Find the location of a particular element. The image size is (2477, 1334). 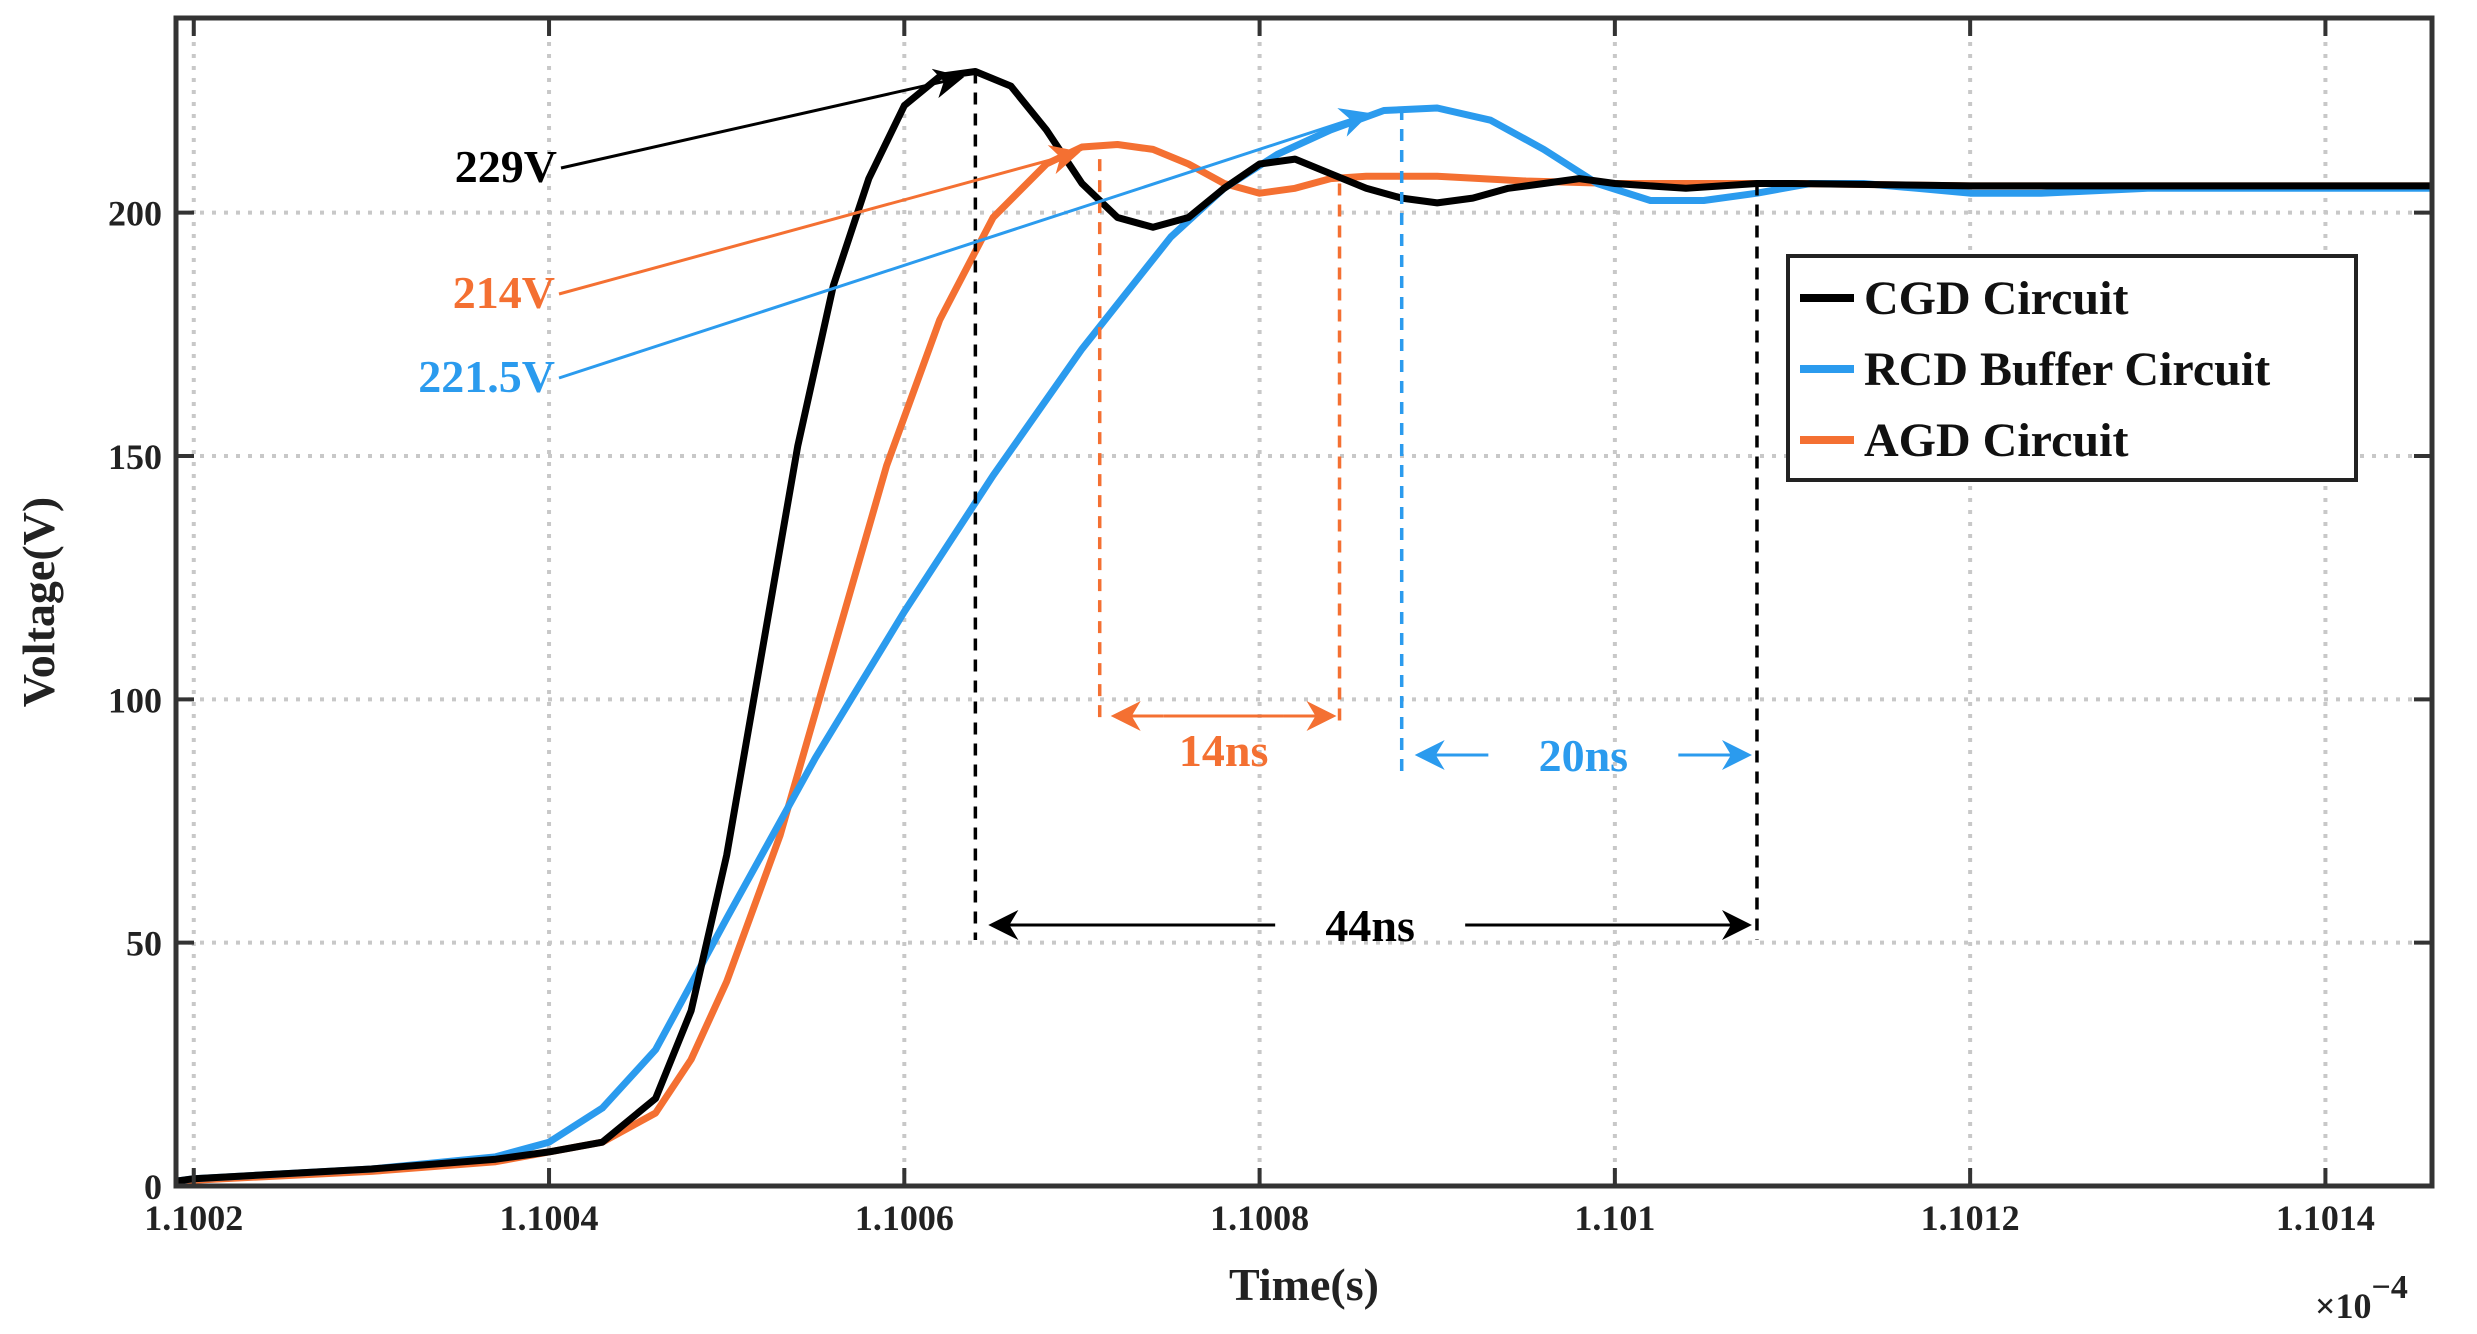

legend-label: CGD Circuit is located at coordinates (1996, 298).